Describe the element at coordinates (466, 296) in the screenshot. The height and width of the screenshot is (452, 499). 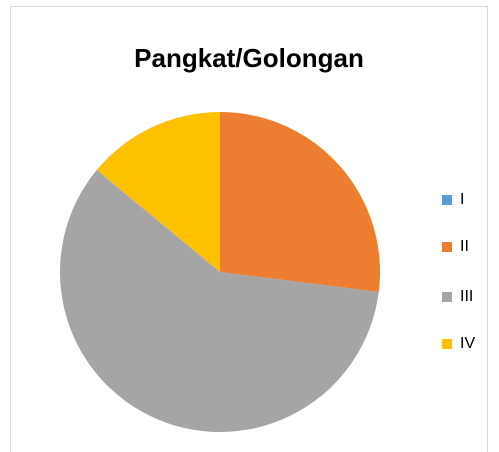
I see `legend-label: III` at that location.